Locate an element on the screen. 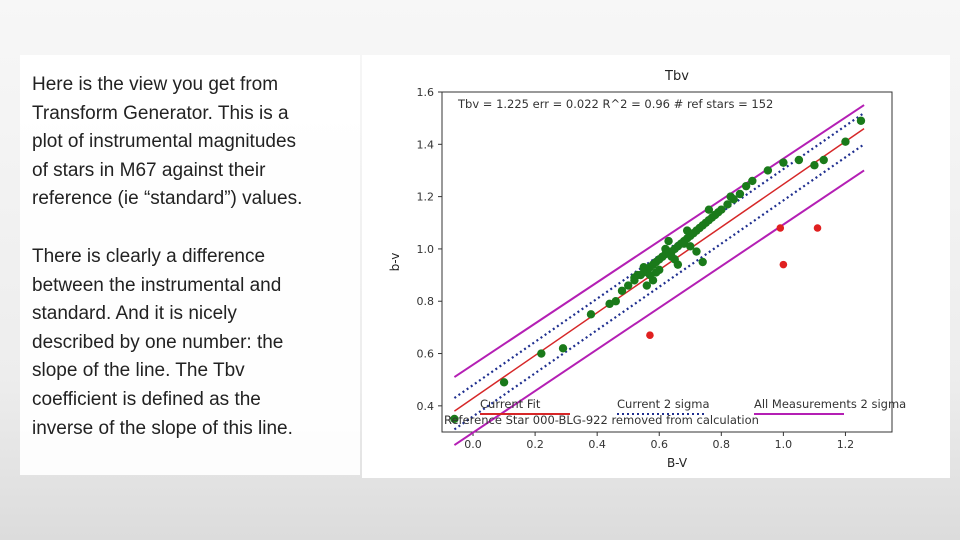 The width and height of the screenshot is (960, 540). x-tick-label: 0.4 is located at coordinates (597, 444).